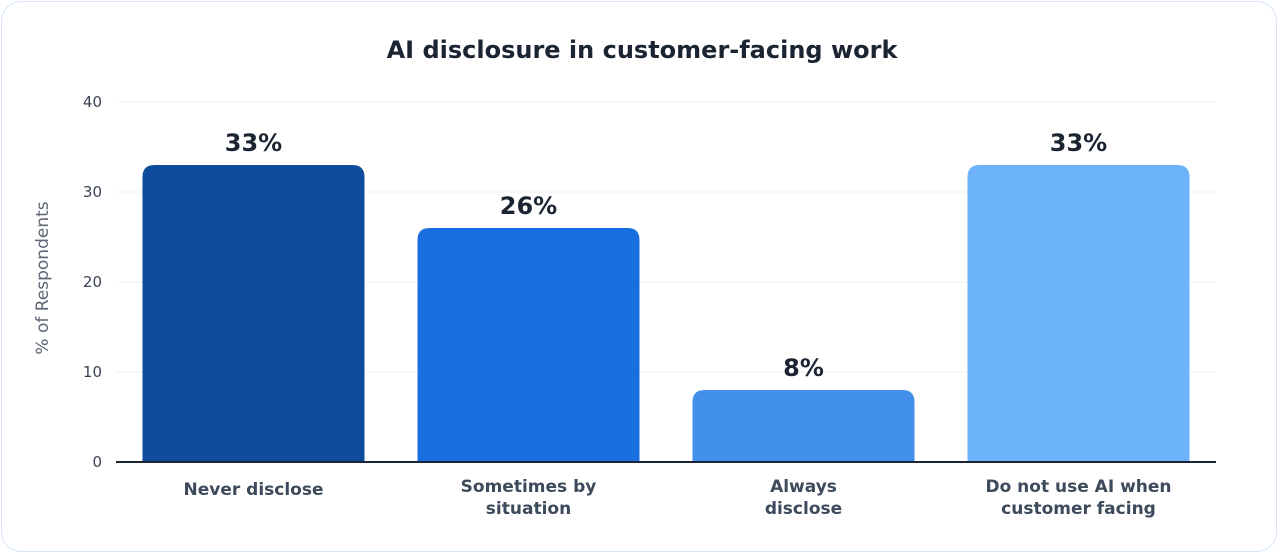 This screenshot has width=1280, height=555. What do you see at coordinates (529, 498) in the screenshot?
I see `x-tick-label: Sometimes by situation` at bounding box center [529, 498].